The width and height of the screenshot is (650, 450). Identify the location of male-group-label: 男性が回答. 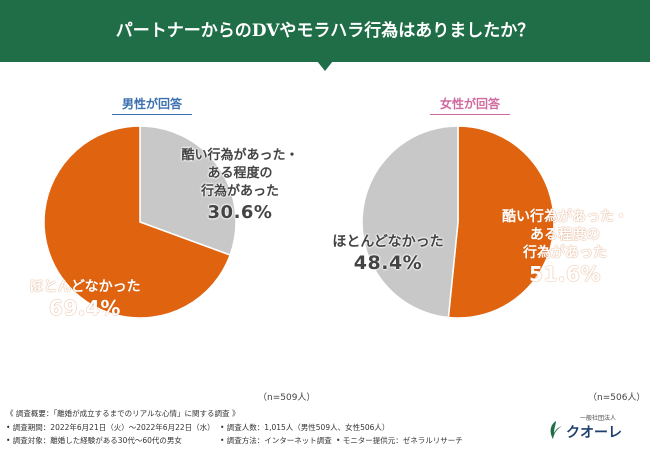
(152, 105).